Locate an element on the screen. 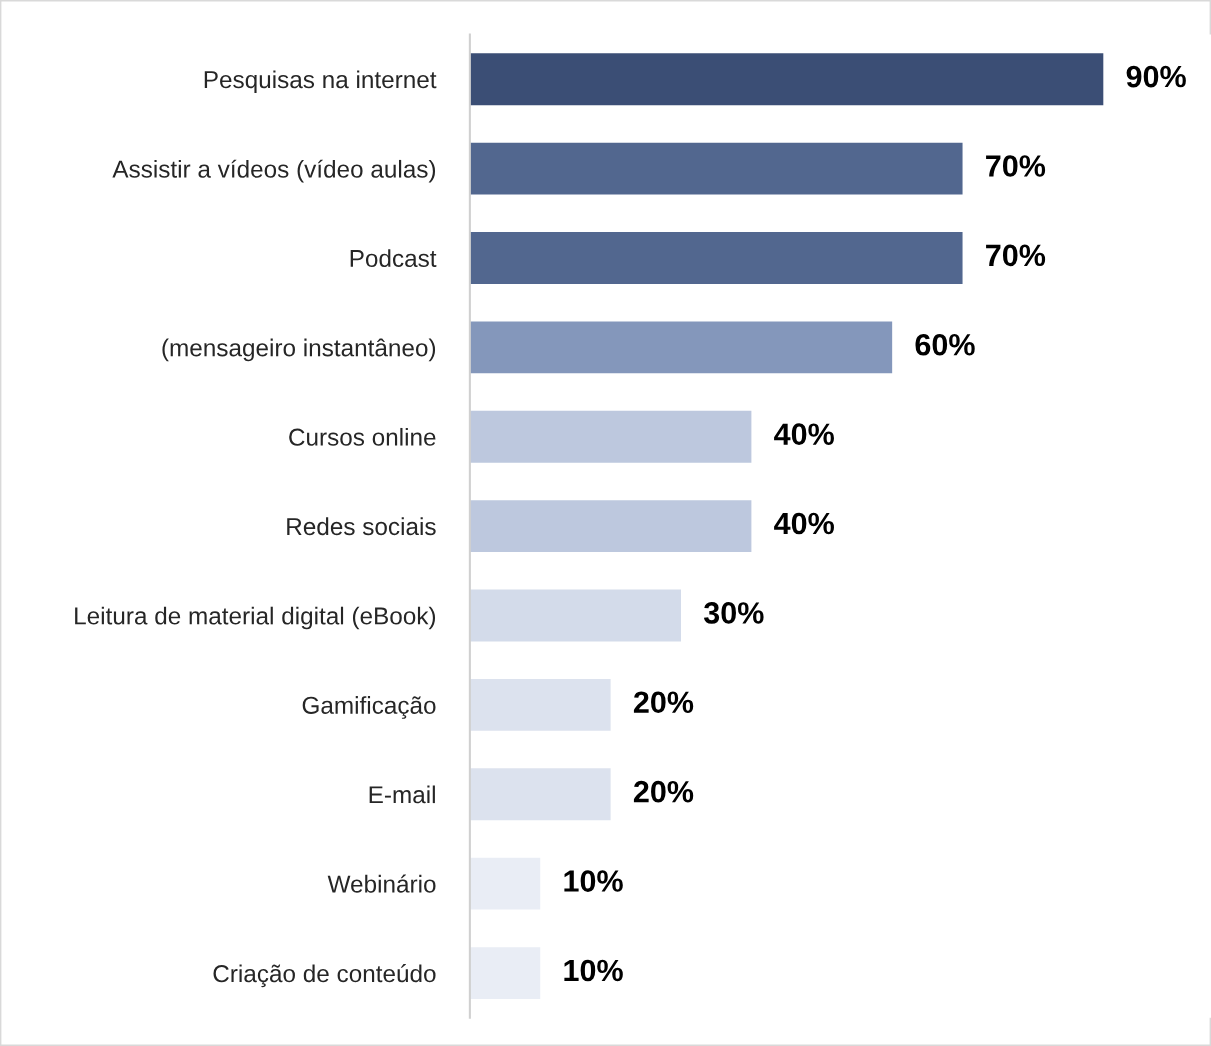 The width and height of the screenshot is (1211, 1046). y-tick-label: Assistir a vídeos (vídeo aulas) is located at coordinates (274, 171).